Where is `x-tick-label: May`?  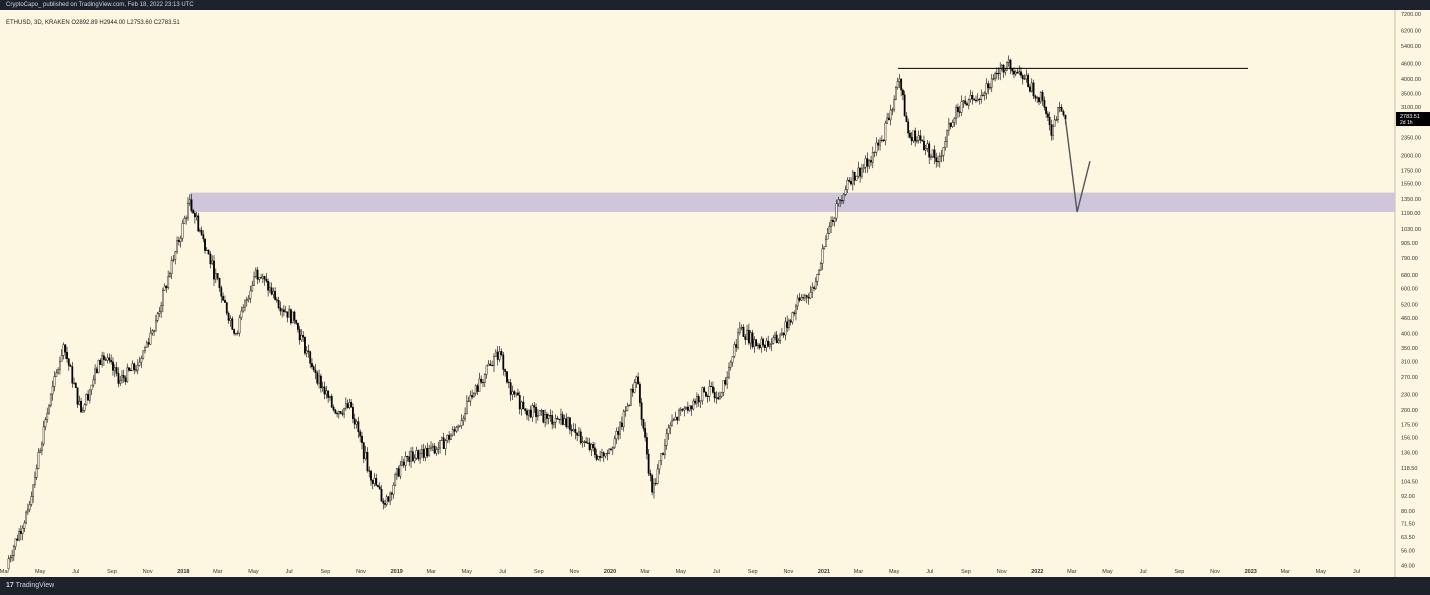 x-tick-label: May is located at coordinates (681, 572).